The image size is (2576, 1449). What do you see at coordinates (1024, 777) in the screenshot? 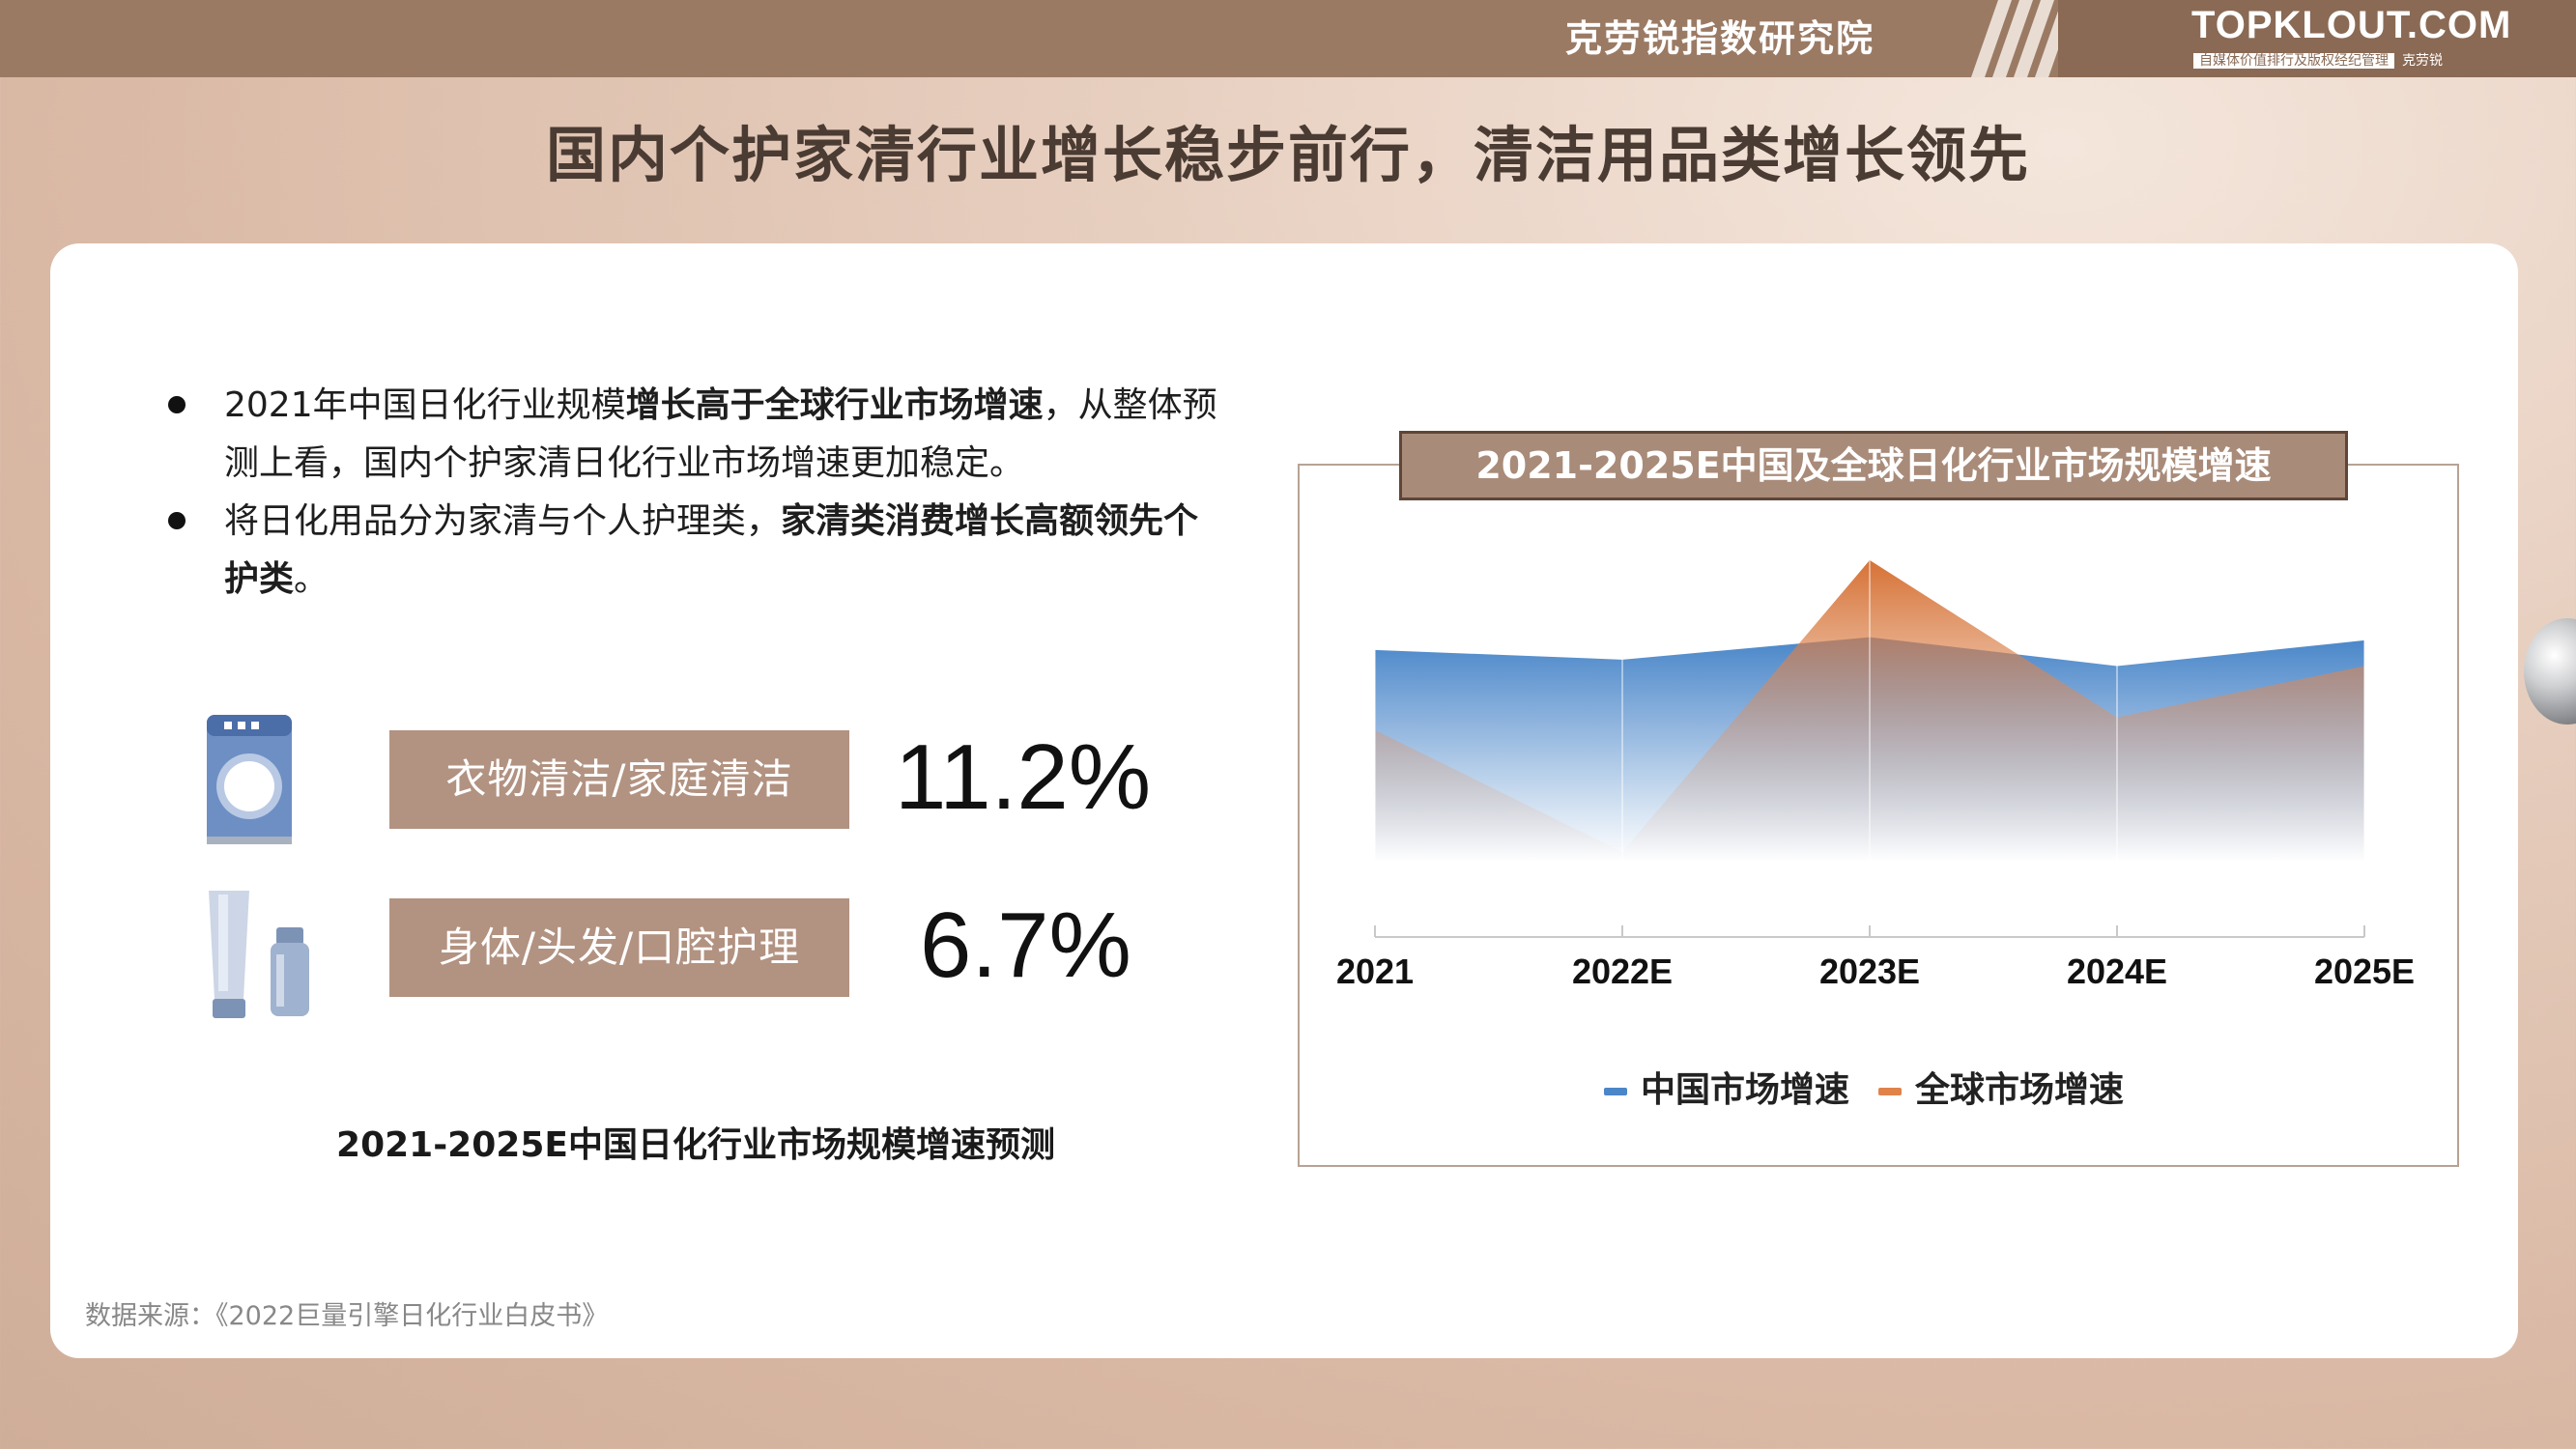
I see `metric-value-home-cleaning: 11.2%` at bounding box center [1024, 777].